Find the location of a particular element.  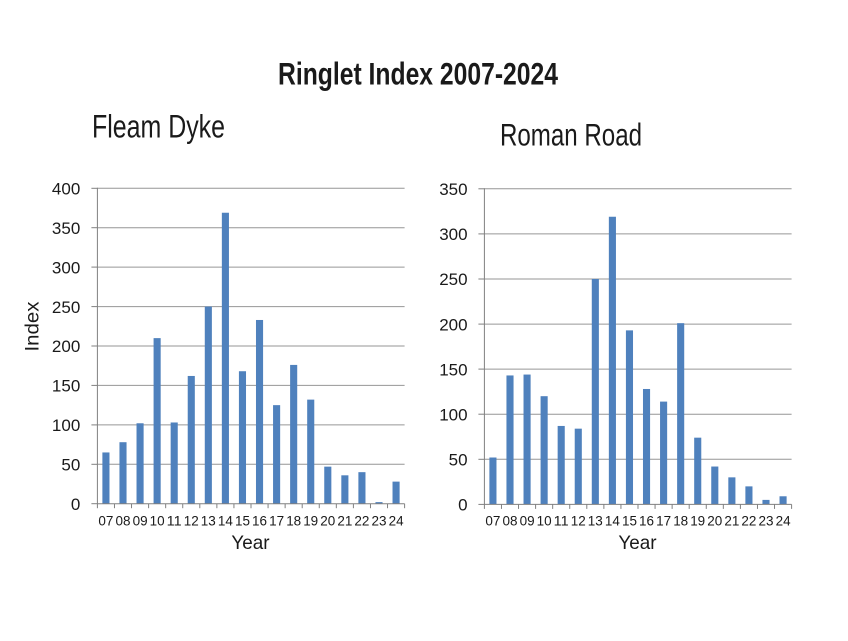

svg-text: 400 is located at coordinates (66, 189).